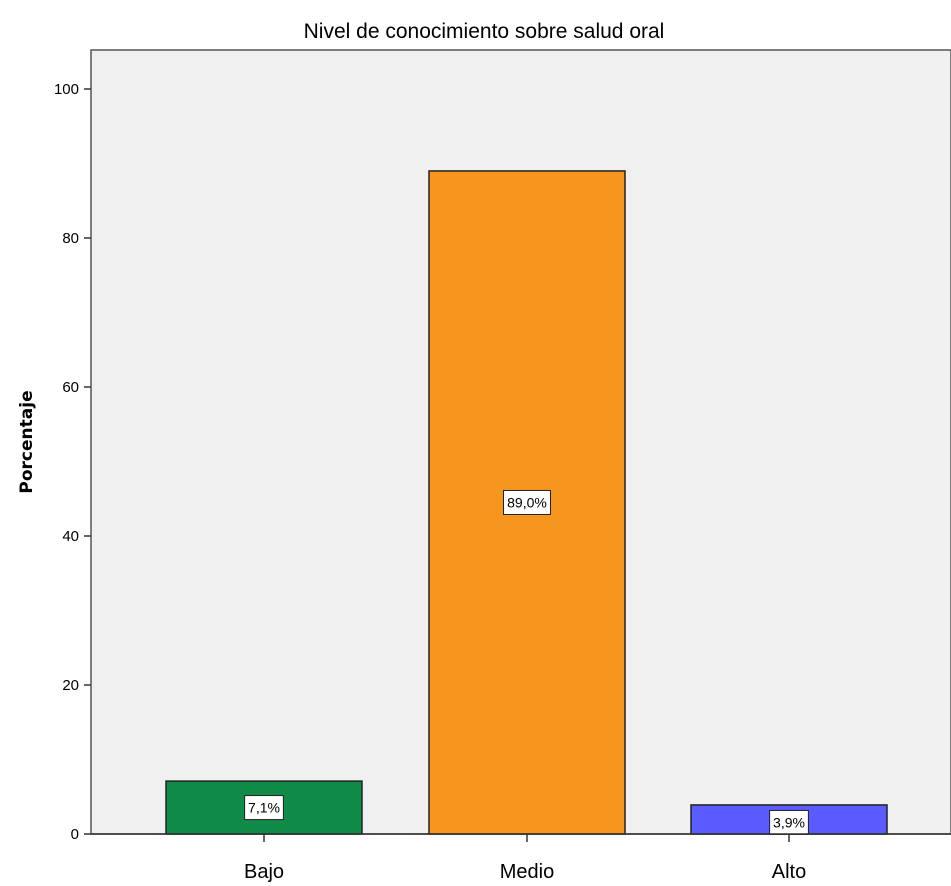 The image size is (951, 886). Describe the element at coordinates (484, 31) in the screenshot. I see `chart-title: Nivel de conocimiento sobre salud oral` at that location.